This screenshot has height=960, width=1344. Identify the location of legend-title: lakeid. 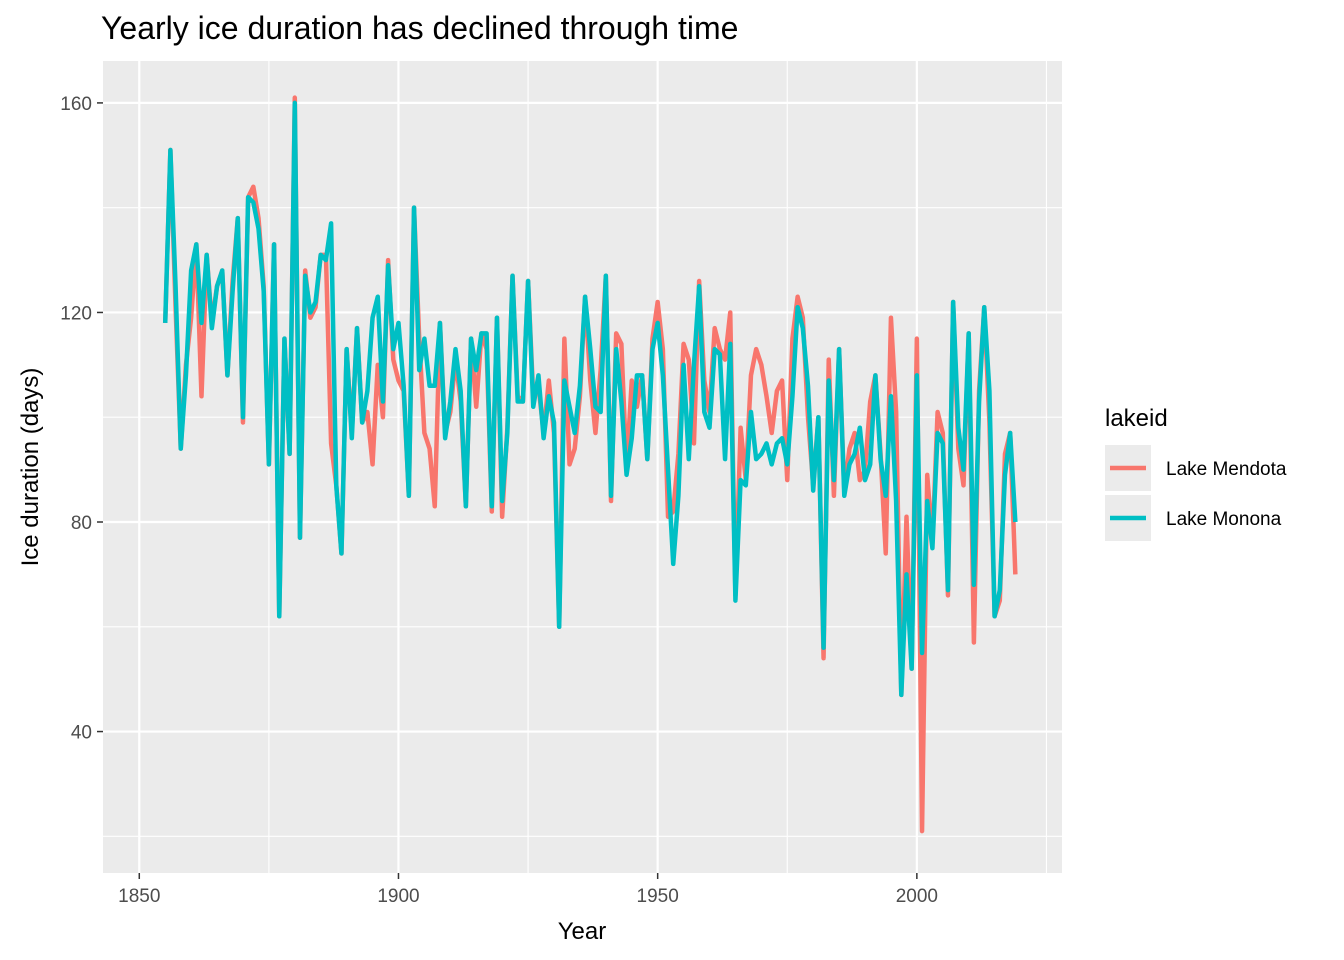
(1136, 418).